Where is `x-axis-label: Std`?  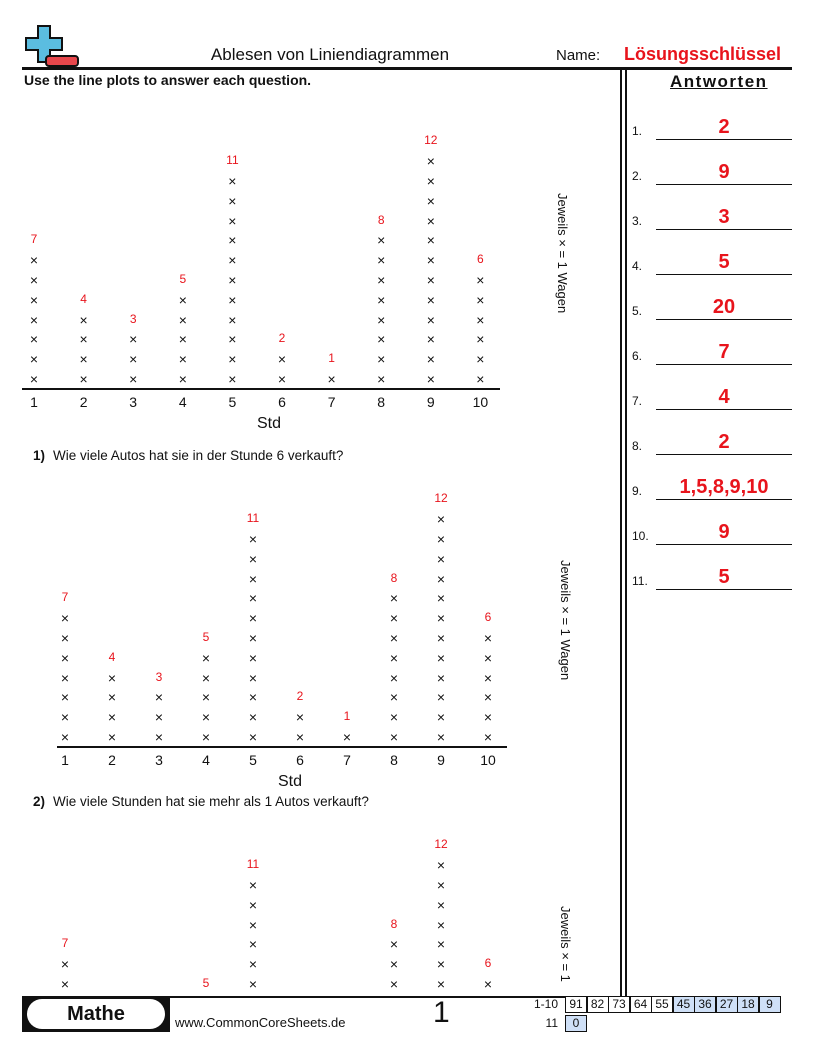
x-axis-label: Std is located at coordinates (269, 423).